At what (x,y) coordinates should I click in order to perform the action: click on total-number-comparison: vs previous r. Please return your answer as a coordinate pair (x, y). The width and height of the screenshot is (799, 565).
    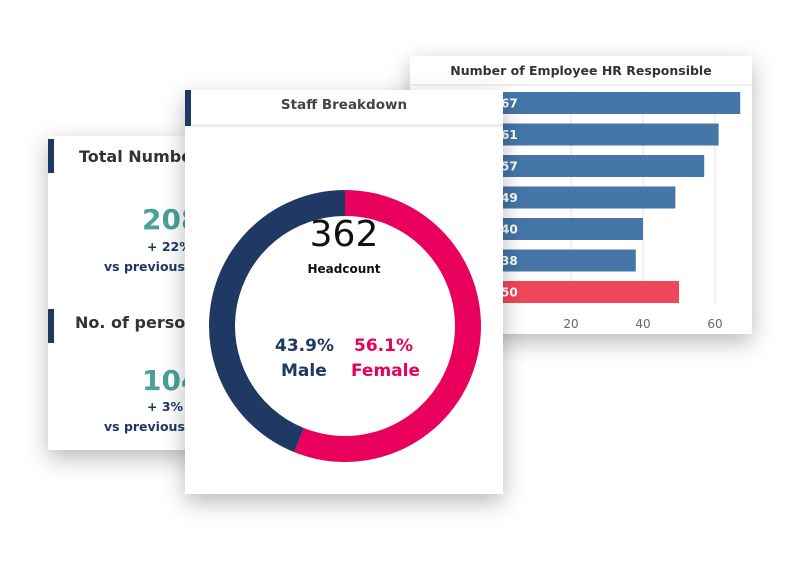
    Looking at the image, I should click on (150, 266).